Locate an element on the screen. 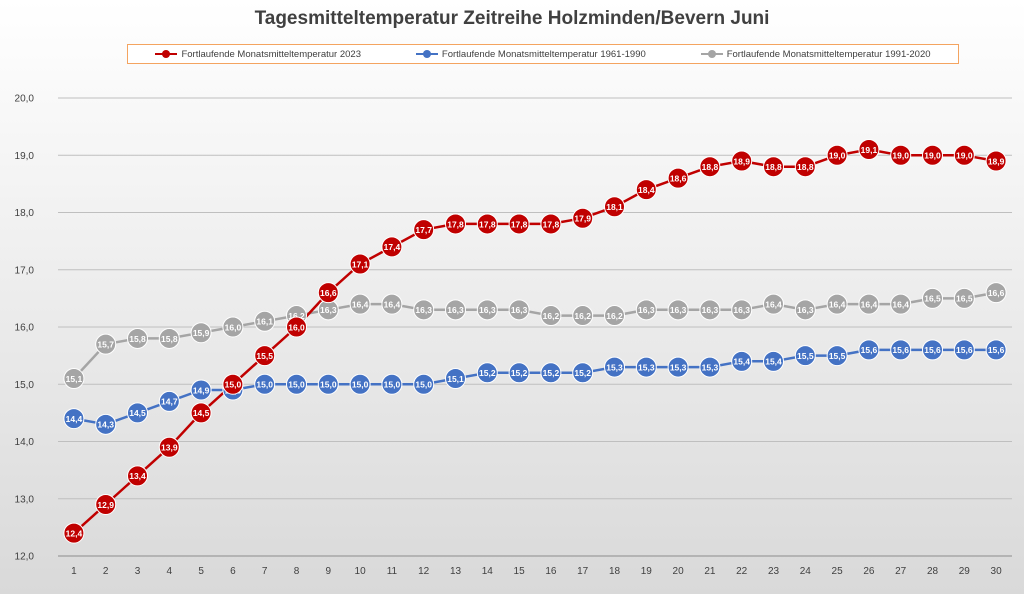  x-tick-label: 22 is located at coordinates (742, 571).